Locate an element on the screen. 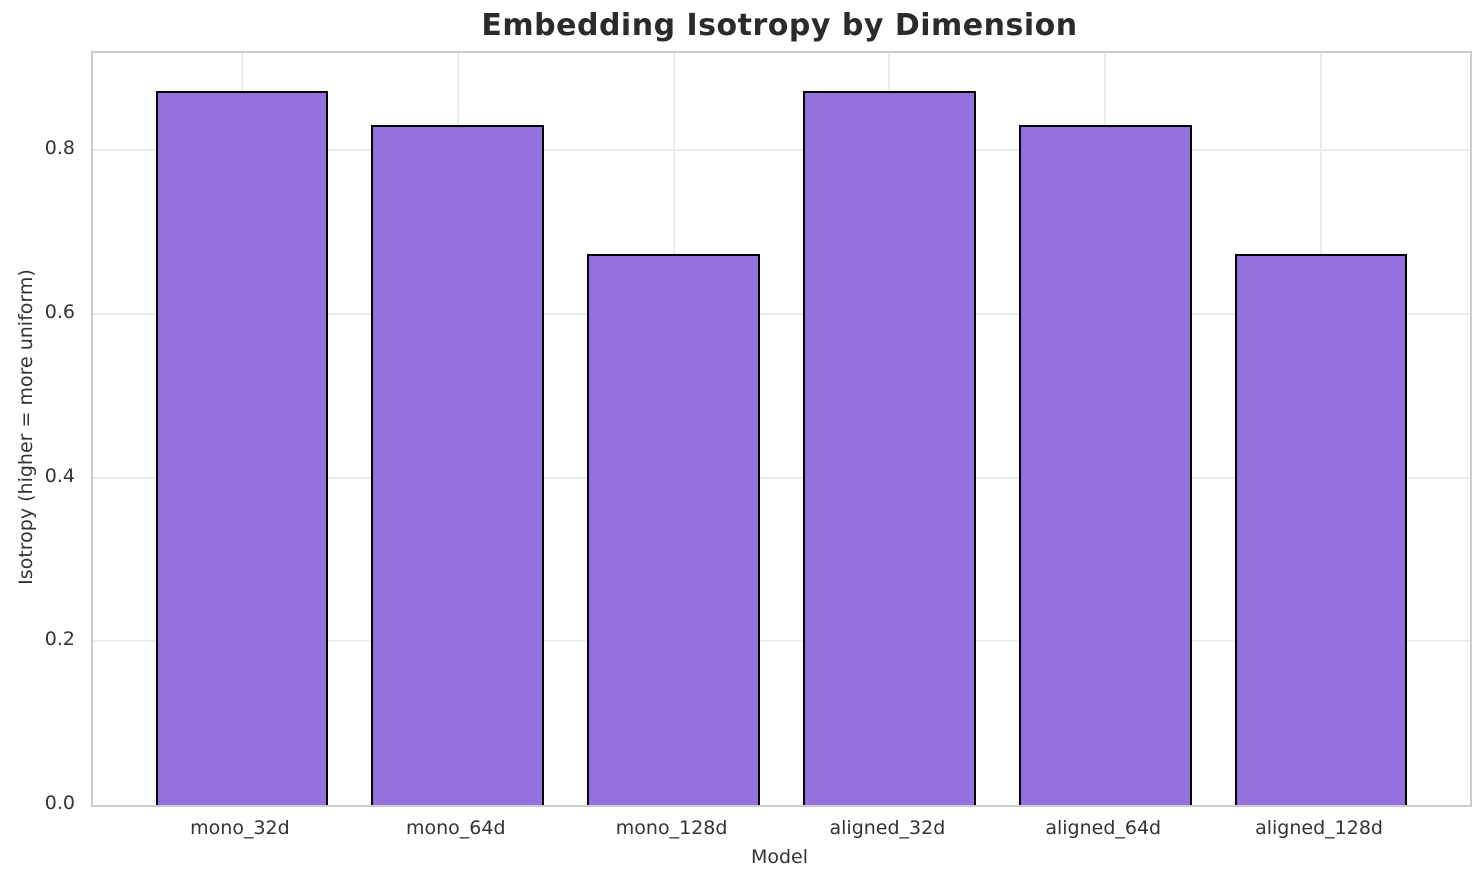 Image resolution: width=1484 pixels, height=885 pixels. y-tick-label: 0.0 is located at coordinates (59, 803).